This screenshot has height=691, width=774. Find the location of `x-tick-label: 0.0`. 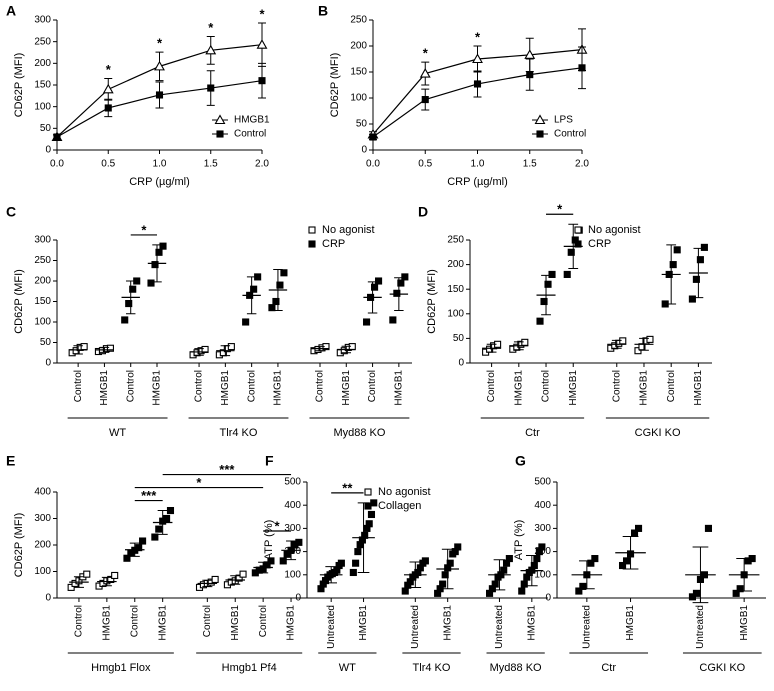

x-tick-label: 0.0 is located at coordinates (373, 164).